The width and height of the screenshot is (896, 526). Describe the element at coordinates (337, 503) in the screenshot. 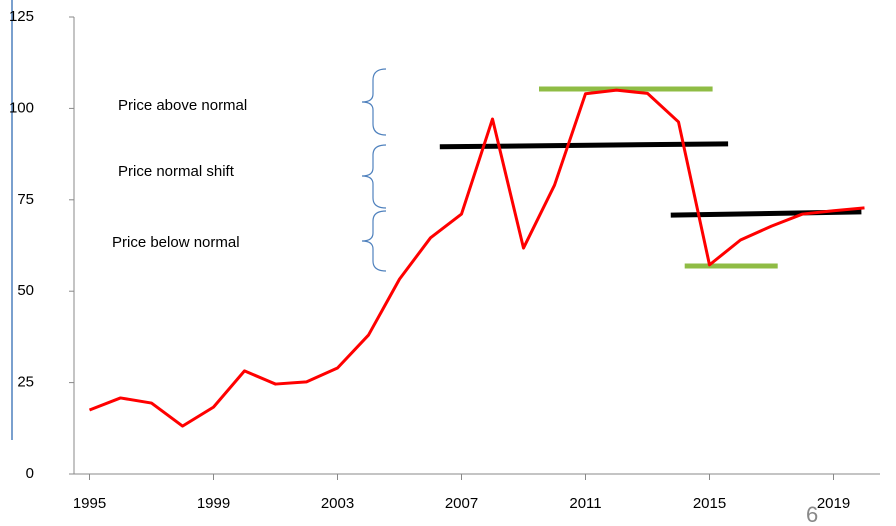

I see `x-tick-label: 2003` at that location.